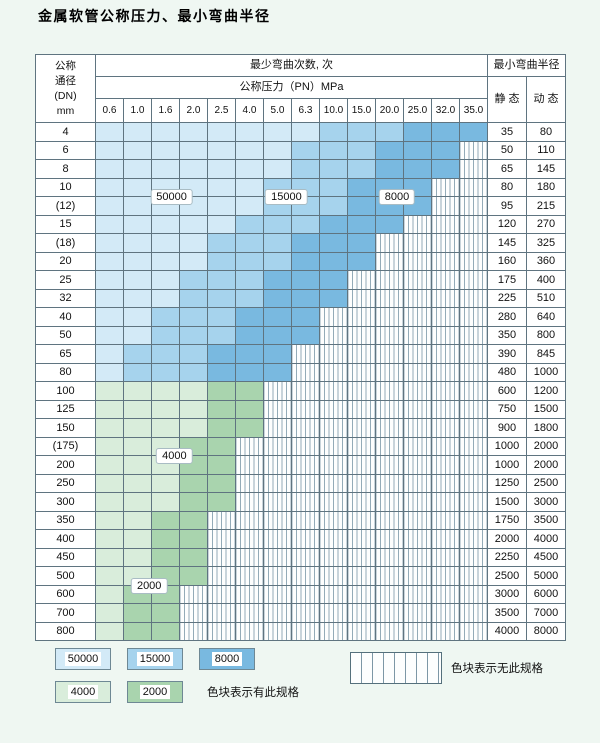 The width and height of the screenshot is (600, 743). I want to click on table-row: 150 900 1800, so click(300, 428).